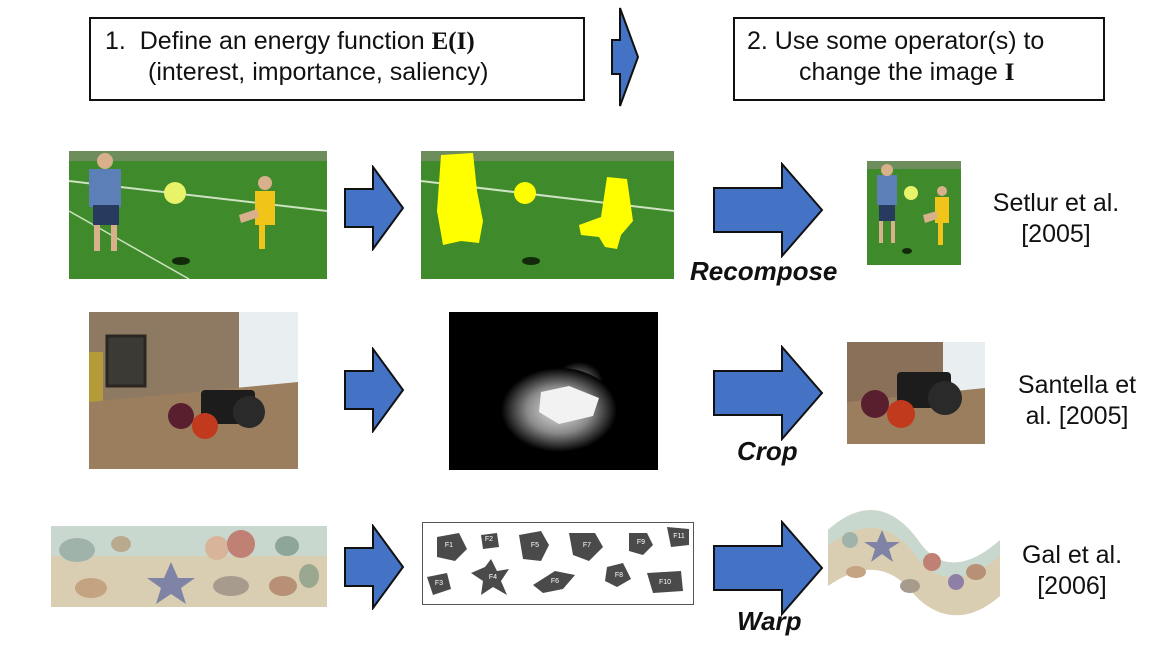 The height and width of the screenshot is (652, 1166). Describe the element at coordinates (619, 575) in the screenshot. I see `feature-label-f8: F8` at that location.